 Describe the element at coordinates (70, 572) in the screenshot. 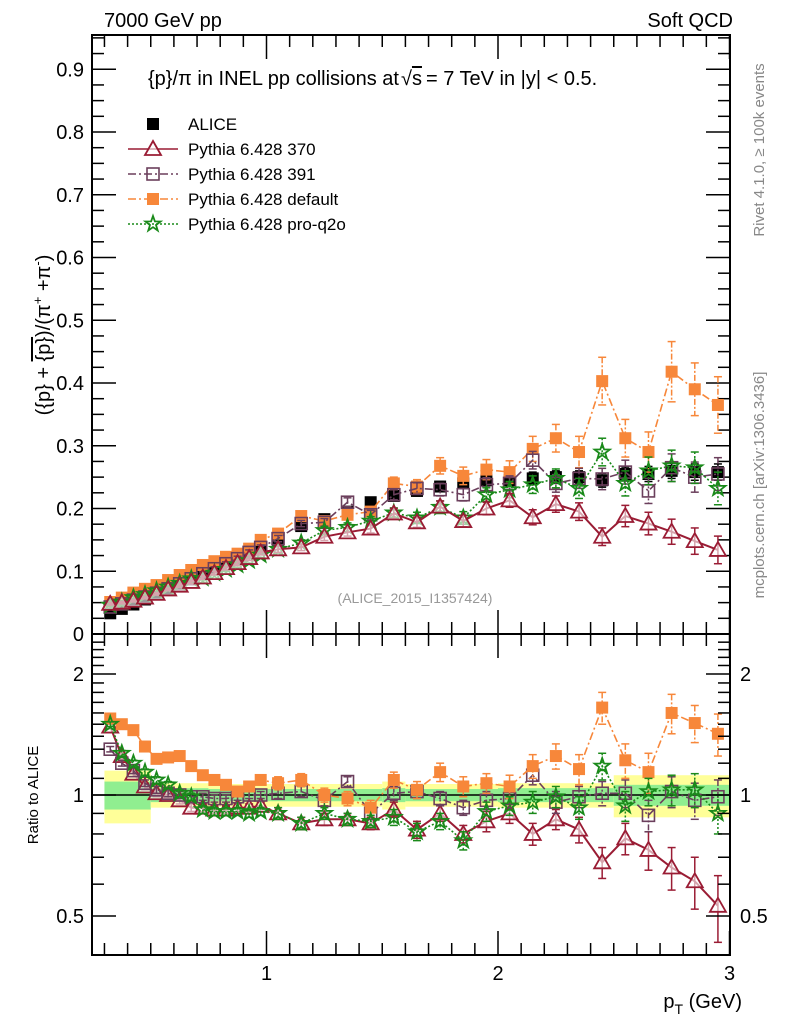

I see `y-tick-label: 0.1` at that location.